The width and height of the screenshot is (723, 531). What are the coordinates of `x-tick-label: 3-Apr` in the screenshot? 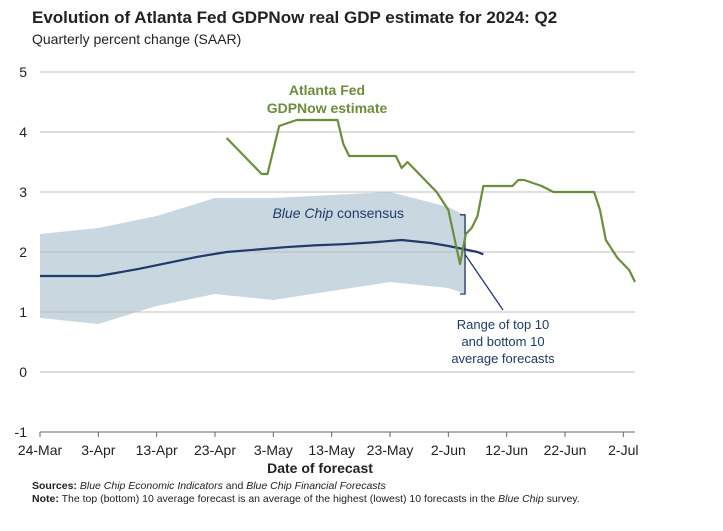 It's located at (98, 450).